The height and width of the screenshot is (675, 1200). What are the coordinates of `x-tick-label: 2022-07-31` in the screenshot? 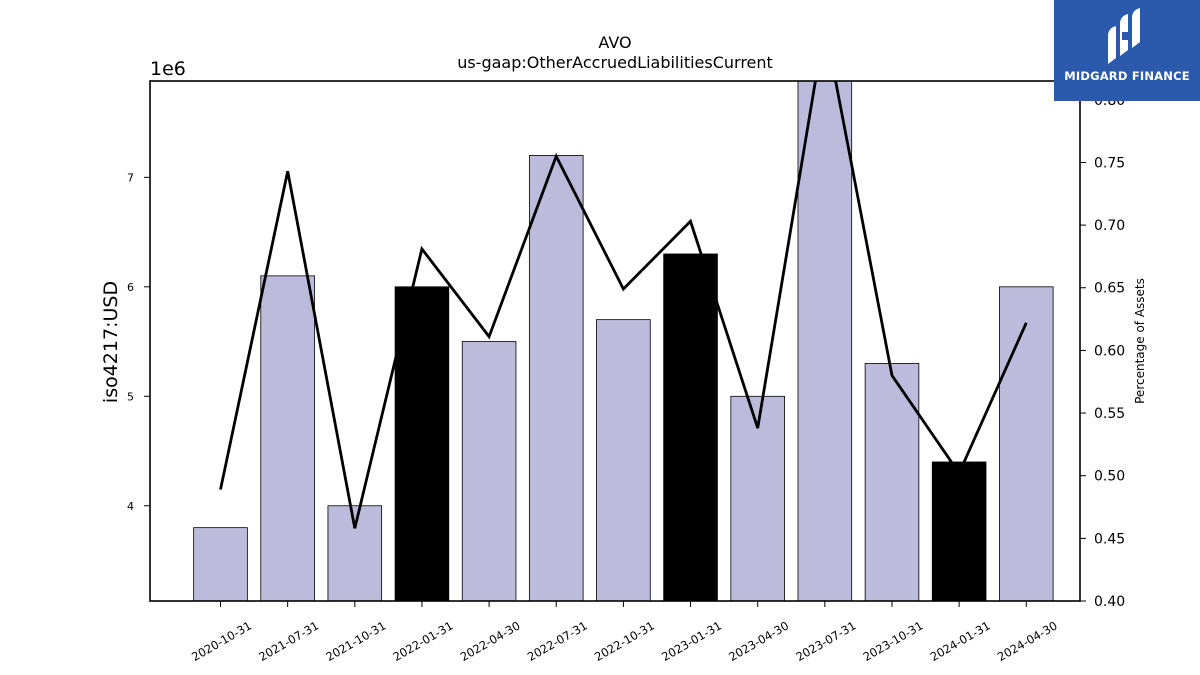 It's located at (557, 641).